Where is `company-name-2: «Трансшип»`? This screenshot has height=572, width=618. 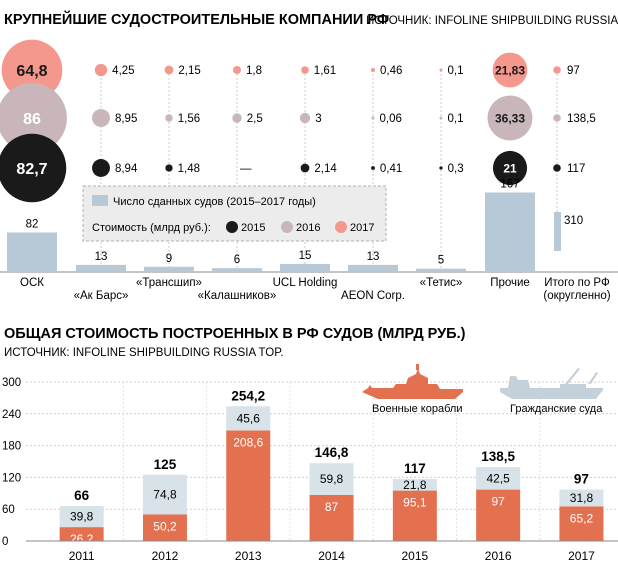 company-name-2: «Трансшип» is located at coordinates (169, 283).